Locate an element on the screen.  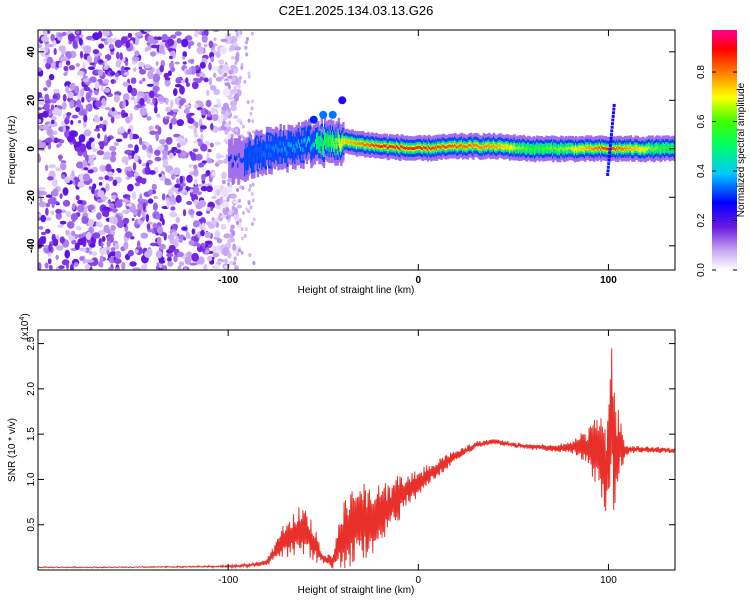
y-tick-label: -20 is located at coordinates (31, 197).